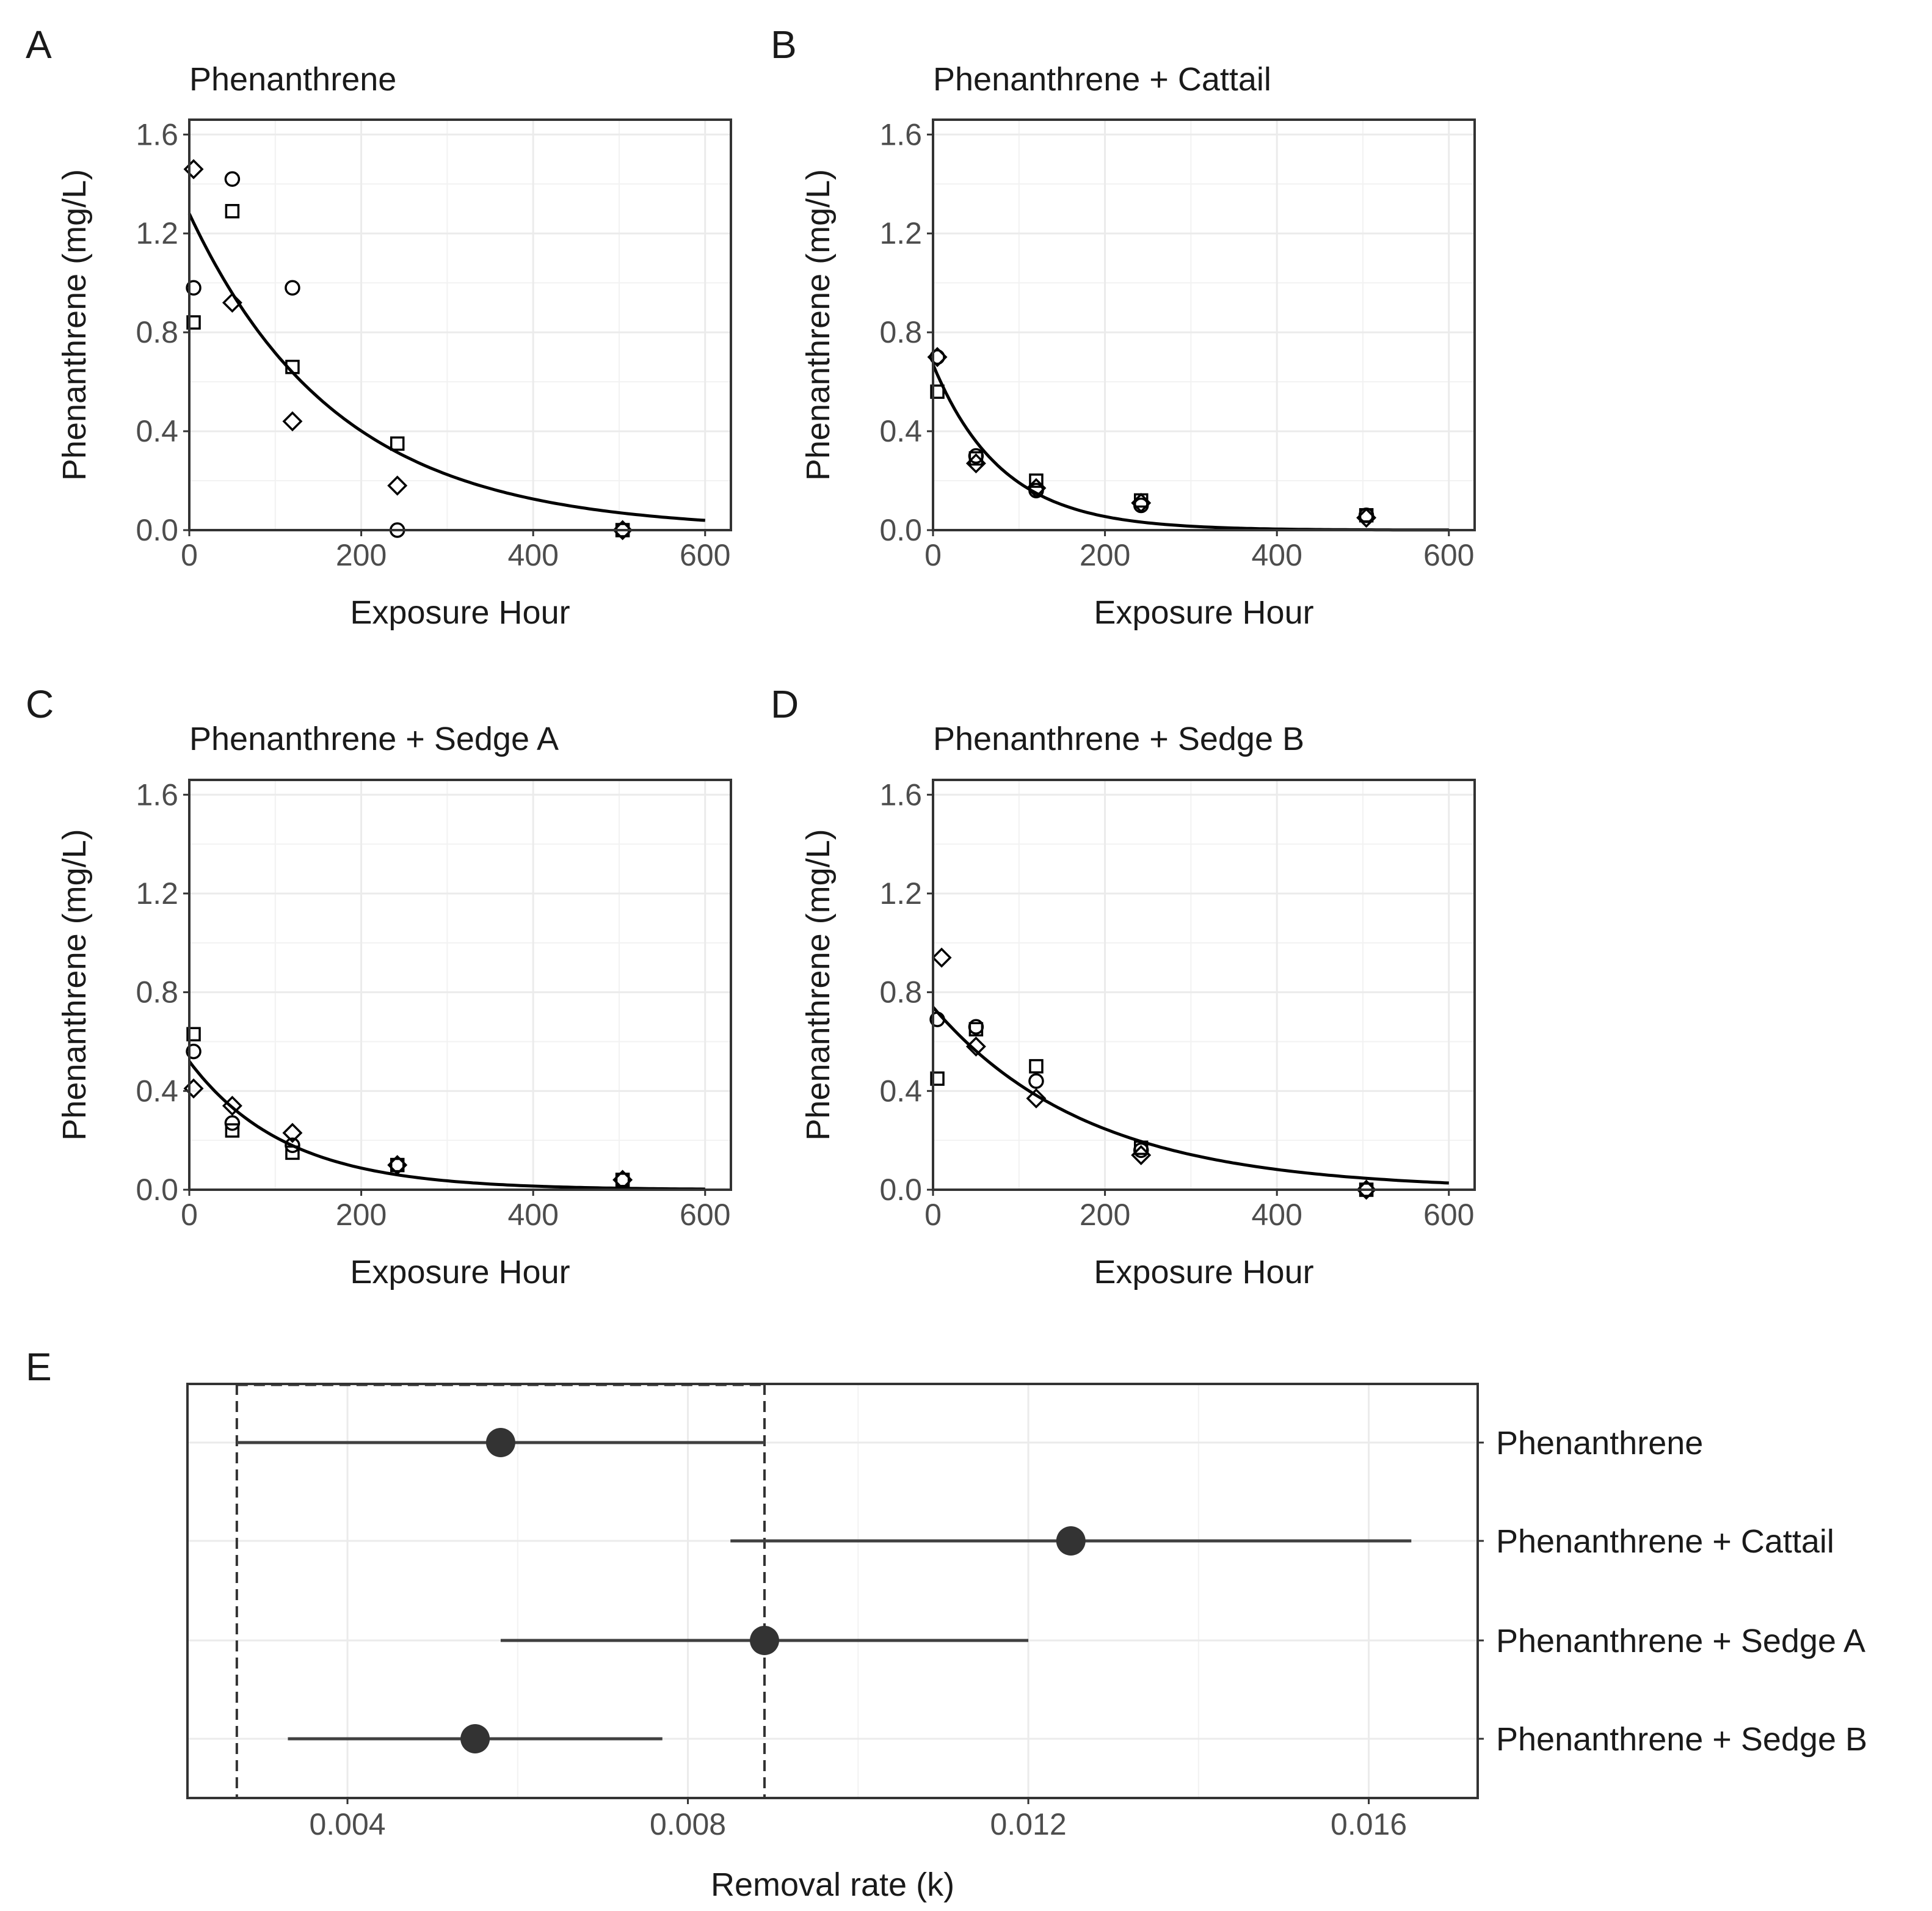 This screenshot has height=1911, width=1932. Describe the element at coordinates (39, 1367) in the screenshot. I see `panel-label: E` at that location.